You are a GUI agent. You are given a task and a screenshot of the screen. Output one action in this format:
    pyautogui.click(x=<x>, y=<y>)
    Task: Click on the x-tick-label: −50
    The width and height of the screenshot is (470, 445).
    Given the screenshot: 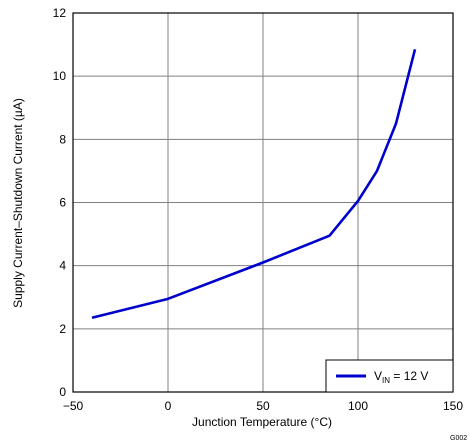 What is the action you would take?
    pyautogui.click(x=73, y=406)
    